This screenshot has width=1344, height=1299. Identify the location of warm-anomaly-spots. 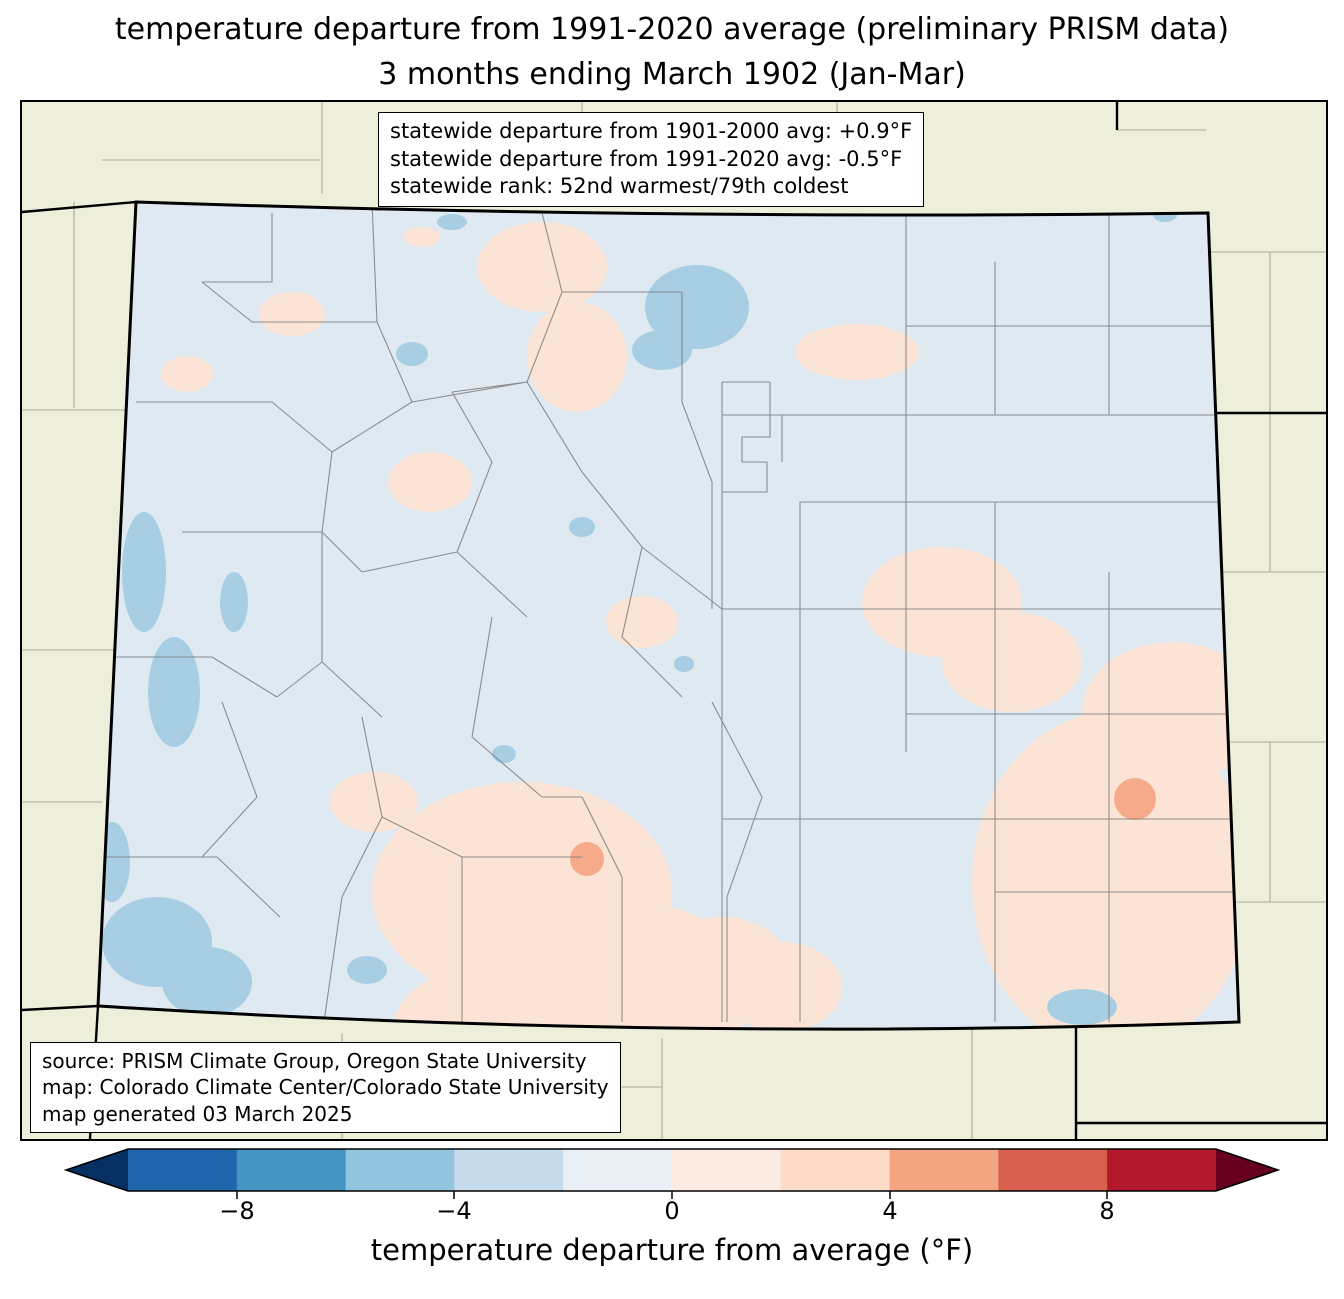
(863, 827).